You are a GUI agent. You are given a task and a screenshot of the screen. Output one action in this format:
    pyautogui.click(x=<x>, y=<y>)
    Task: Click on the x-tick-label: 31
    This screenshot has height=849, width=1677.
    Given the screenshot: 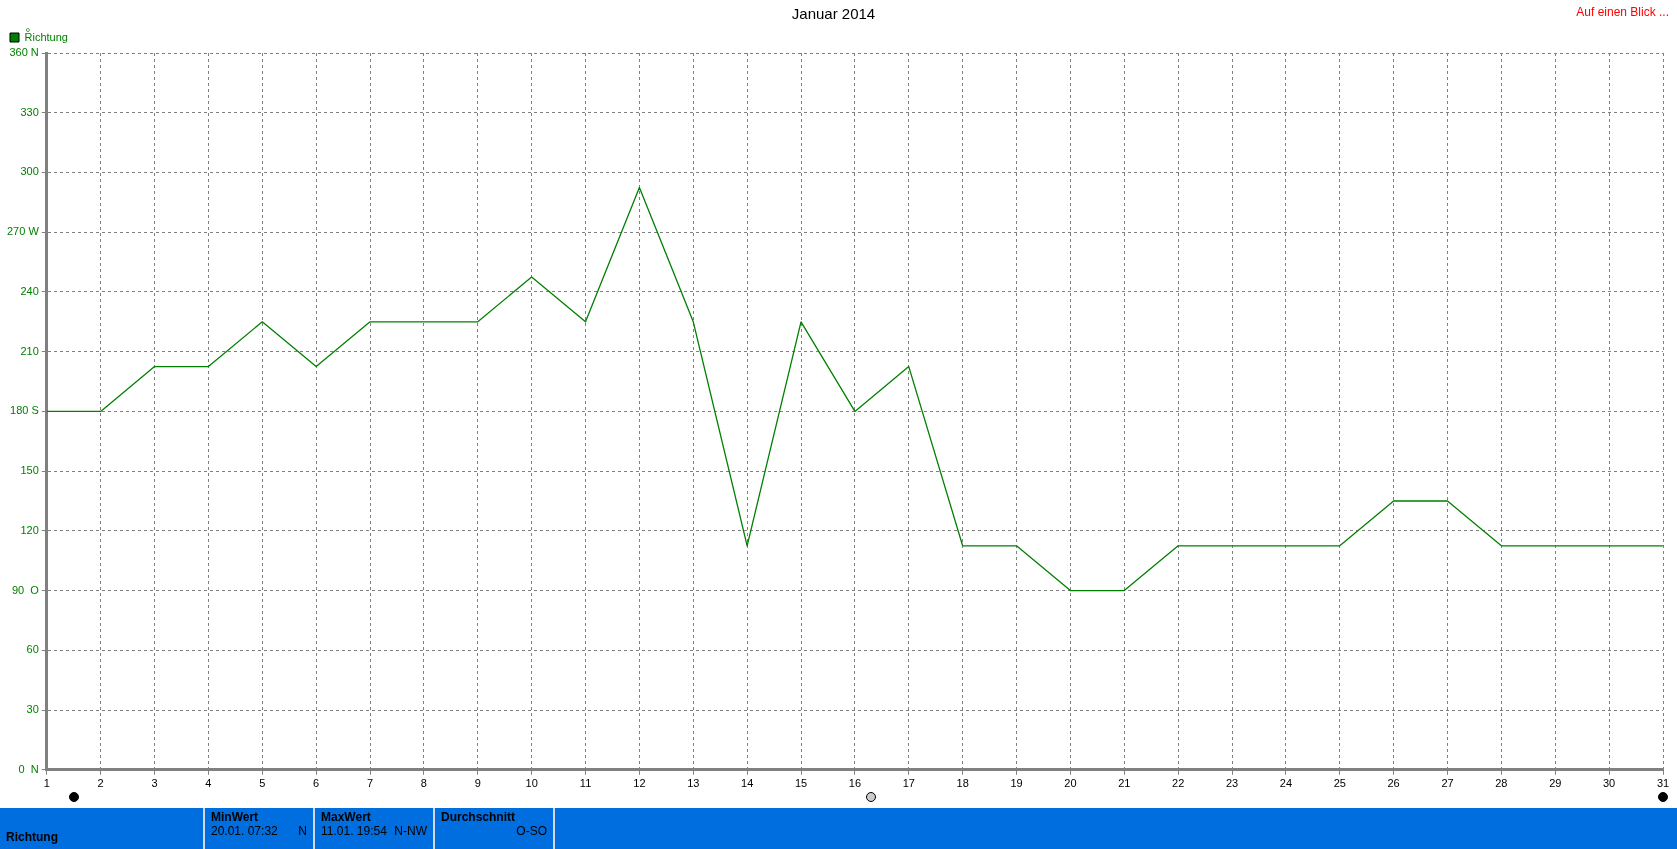 What is the action you would take?
    pyautogui.click(x=1663, y=783)
    